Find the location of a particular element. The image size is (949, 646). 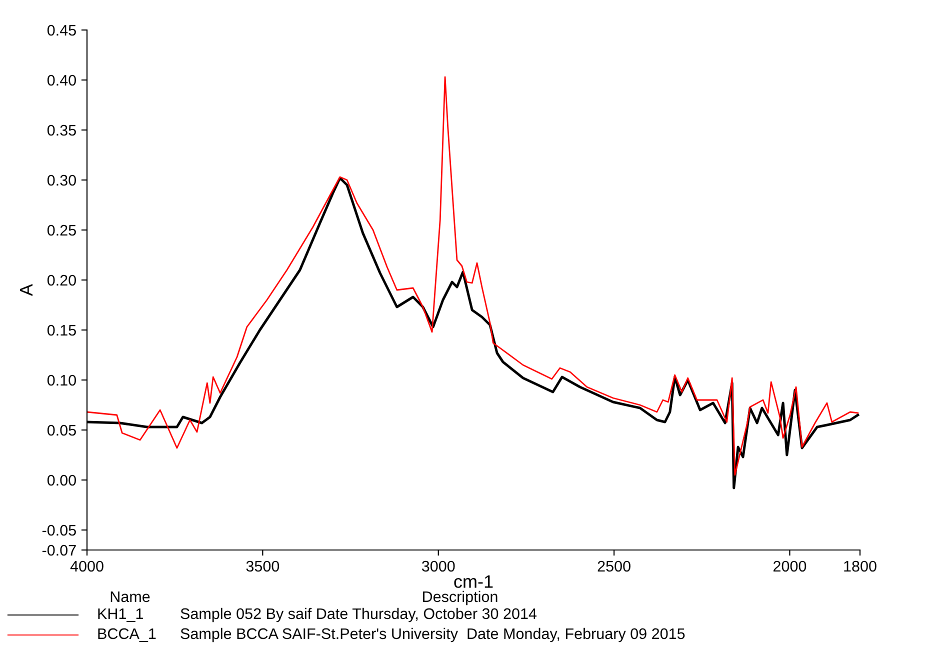

text: Description is located at coordinates (460, 598).